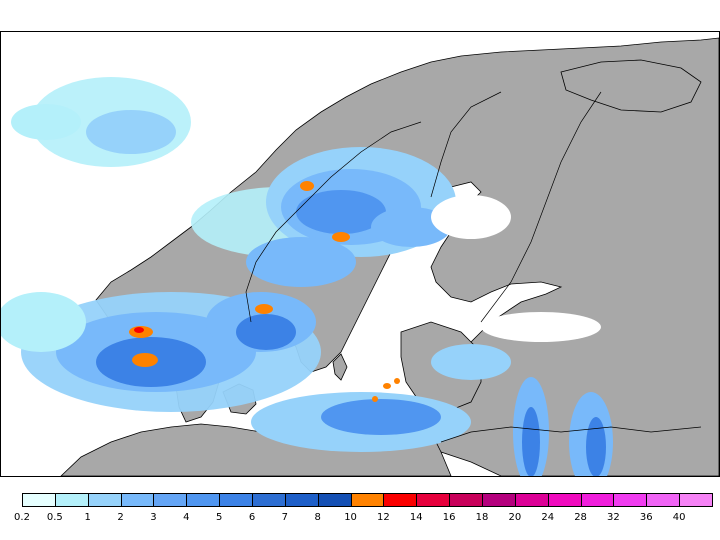  What do you see at coordinates (285, 517) in the screenshot?
I see `legend-label: 7` at bounding box center [285, 517].